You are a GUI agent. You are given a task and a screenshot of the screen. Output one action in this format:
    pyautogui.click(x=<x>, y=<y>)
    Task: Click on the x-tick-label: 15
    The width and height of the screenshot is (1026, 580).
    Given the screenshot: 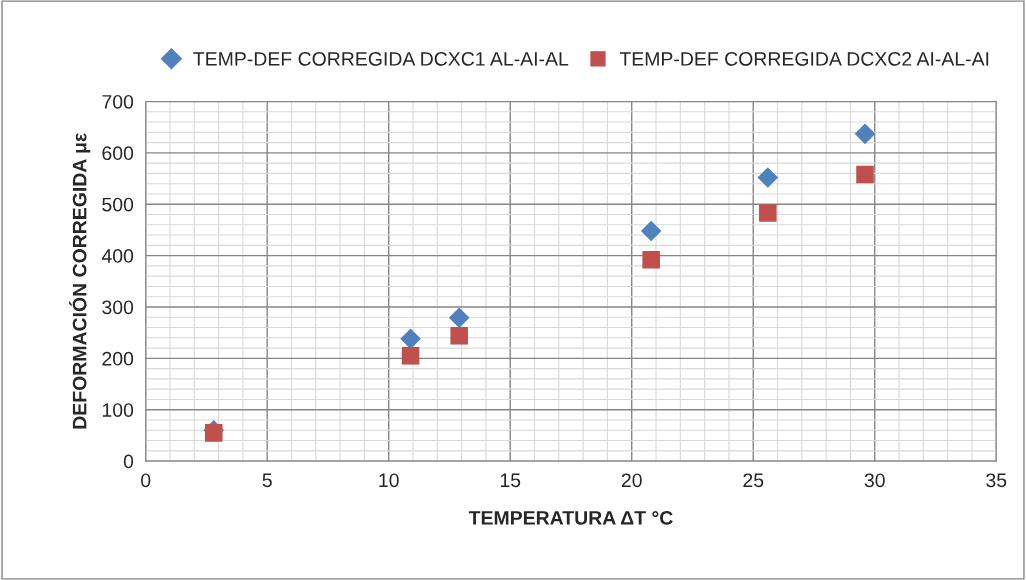 What is the action you would take?
    pyautogui.click(x=510, y=480)
    